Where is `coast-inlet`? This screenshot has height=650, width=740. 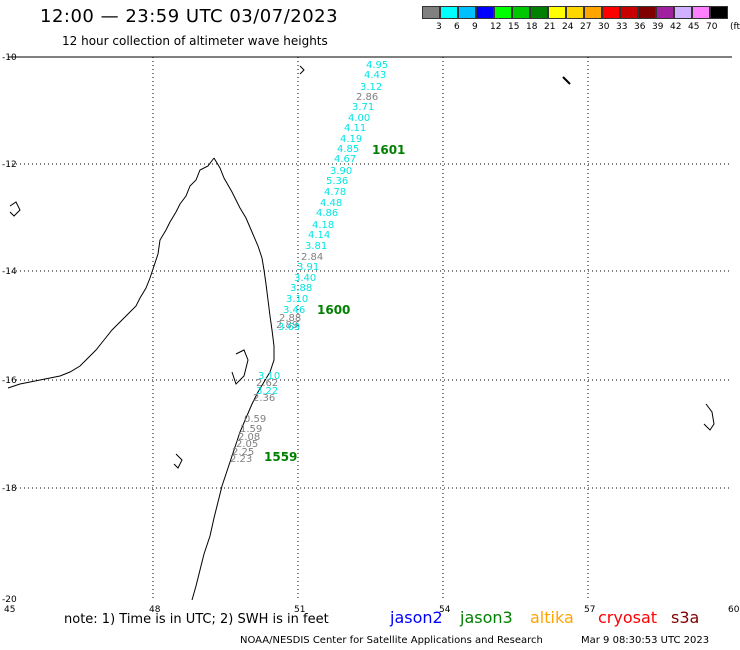
coast-inlet is located at coordinates (240, 367).